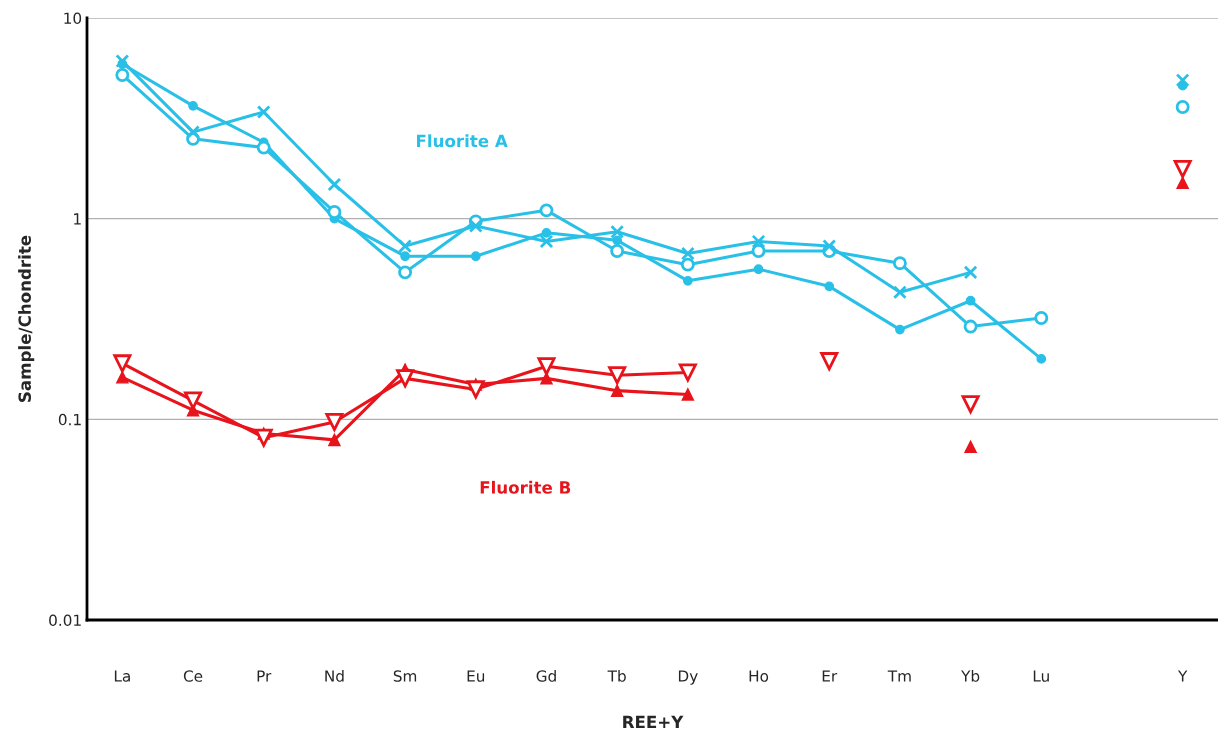  Describe the element at coordinates (970, 676) in the screenshot. I see `x-tick-label: Yb` at that location.